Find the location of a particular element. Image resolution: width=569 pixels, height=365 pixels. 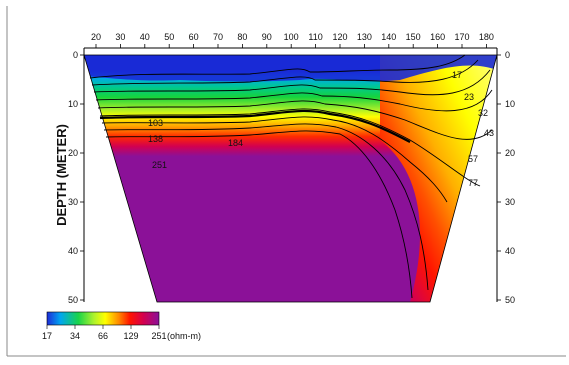

y-tick-label-left: 40 is located at coordinates (73, 251).